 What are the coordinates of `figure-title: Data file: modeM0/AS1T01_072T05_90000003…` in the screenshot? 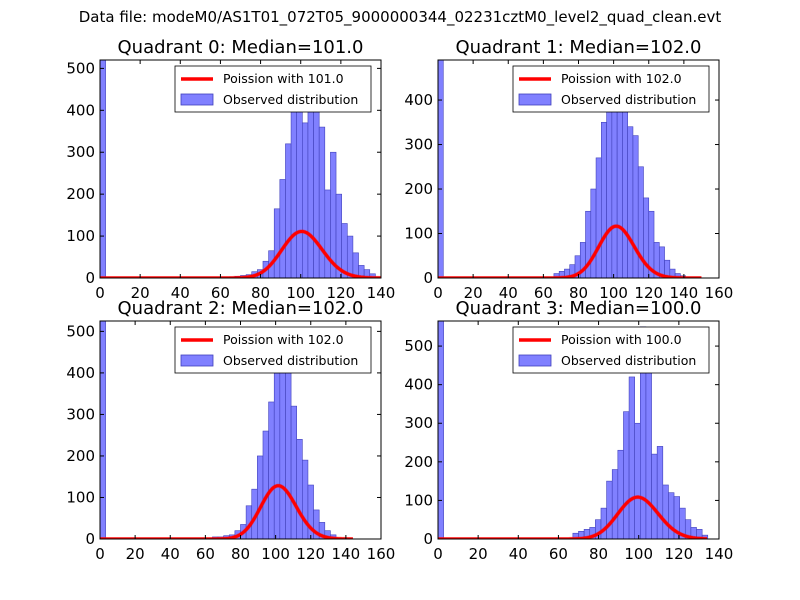 It's located at (400, 17).